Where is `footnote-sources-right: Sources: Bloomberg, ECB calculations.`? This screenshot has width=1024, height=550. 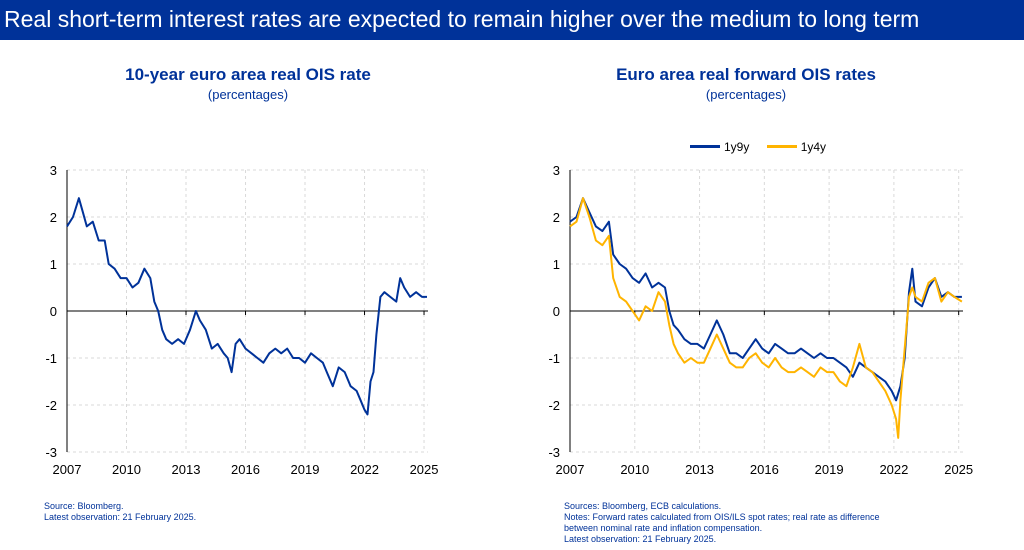
footnote-sources-right: Sources: Bloomberg, ECB calculations. is located at coordinates (643, 506).